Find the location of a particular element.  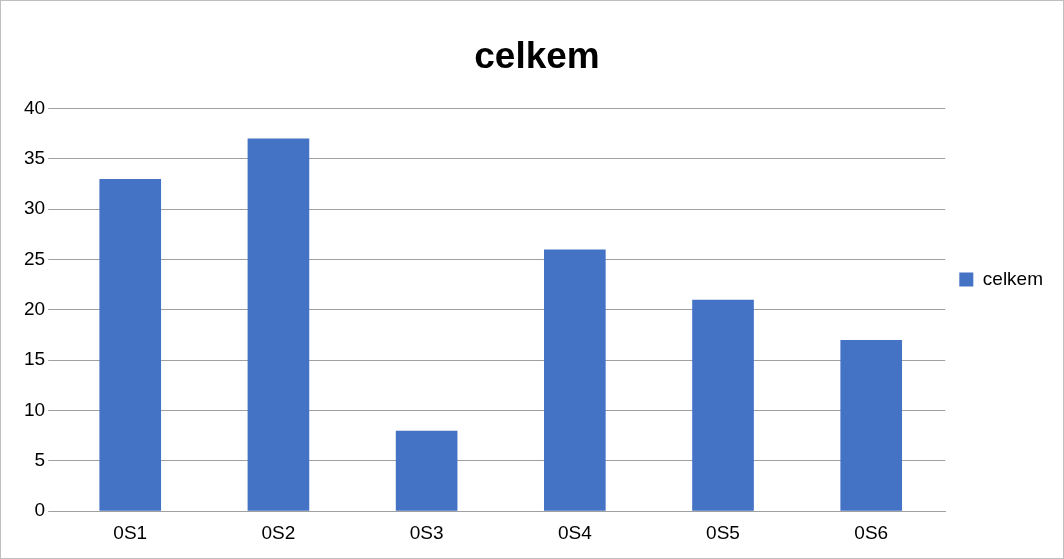

x-tick-label: 0S3 is located at coordinates (426, 532).